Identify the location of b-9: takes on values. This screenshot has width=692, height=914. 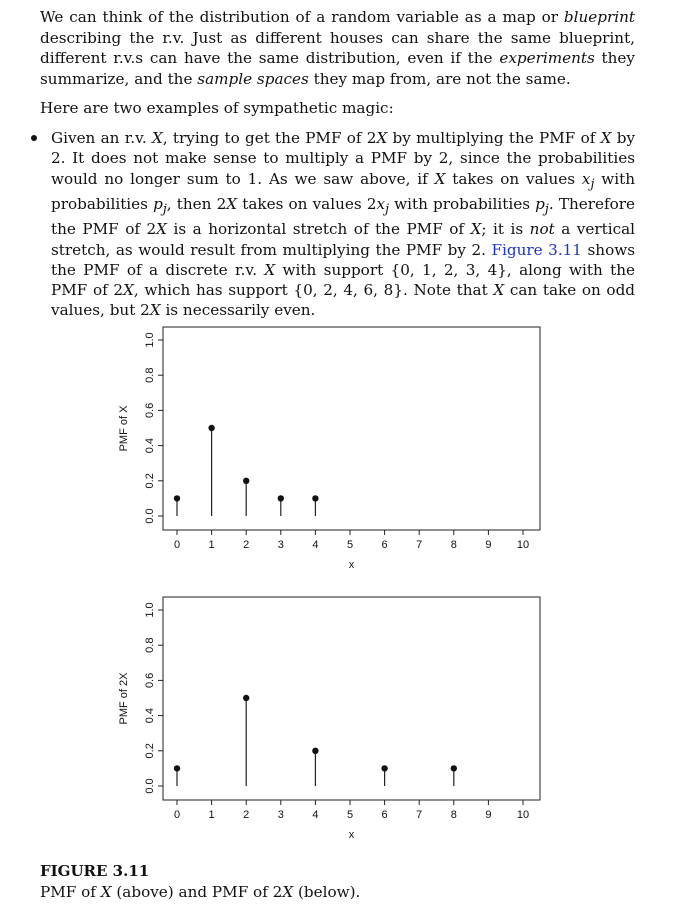
(513, 178).